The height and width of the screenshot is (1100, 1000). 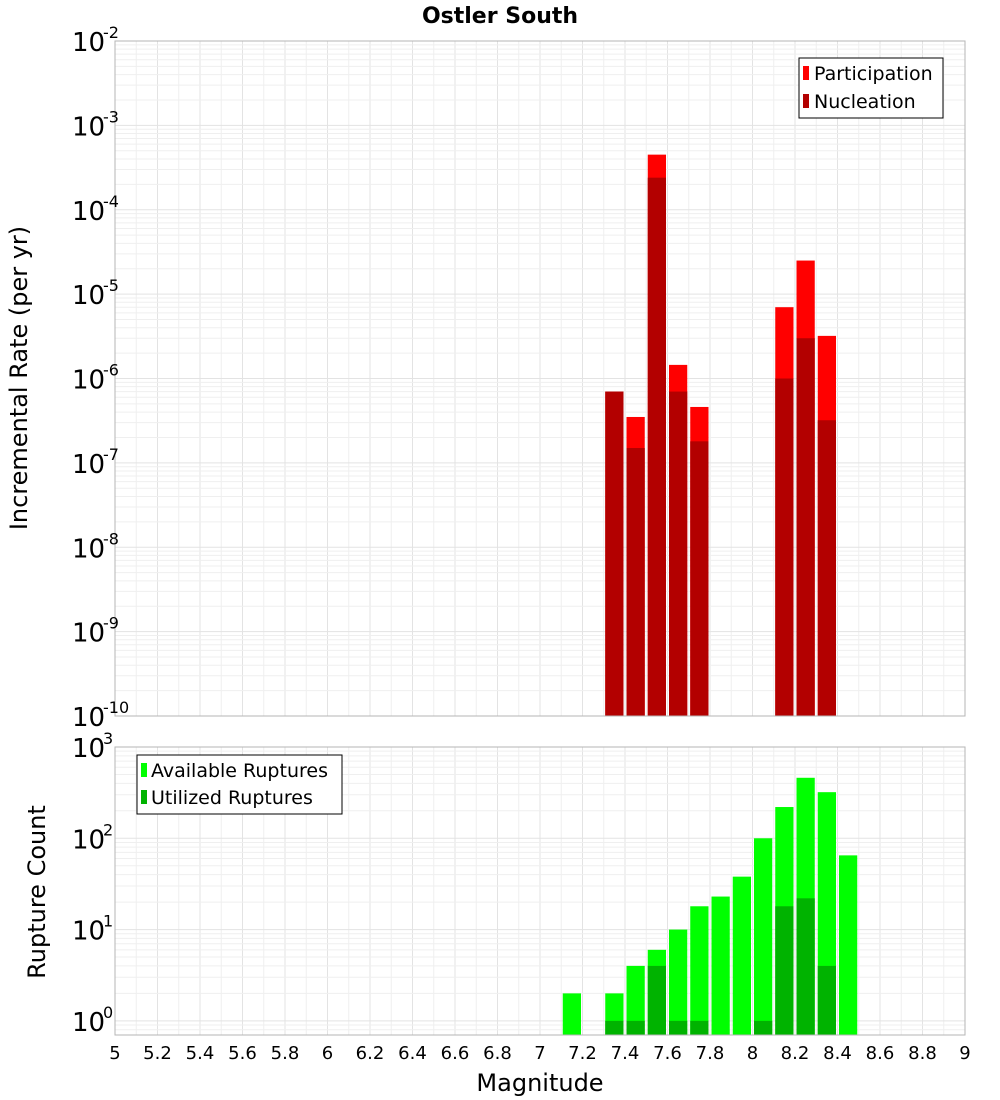 I want to click on x-tick-label: 6.8, so click(x=497, y=1053).